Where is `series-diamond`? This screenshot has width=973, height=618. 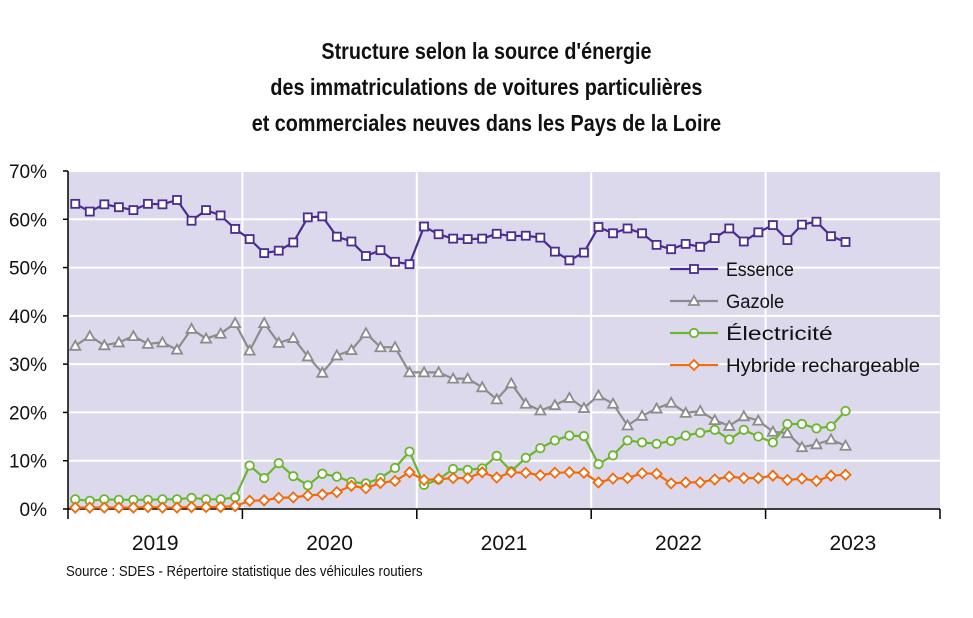
series-diamond is located at coordinates (460, 490).